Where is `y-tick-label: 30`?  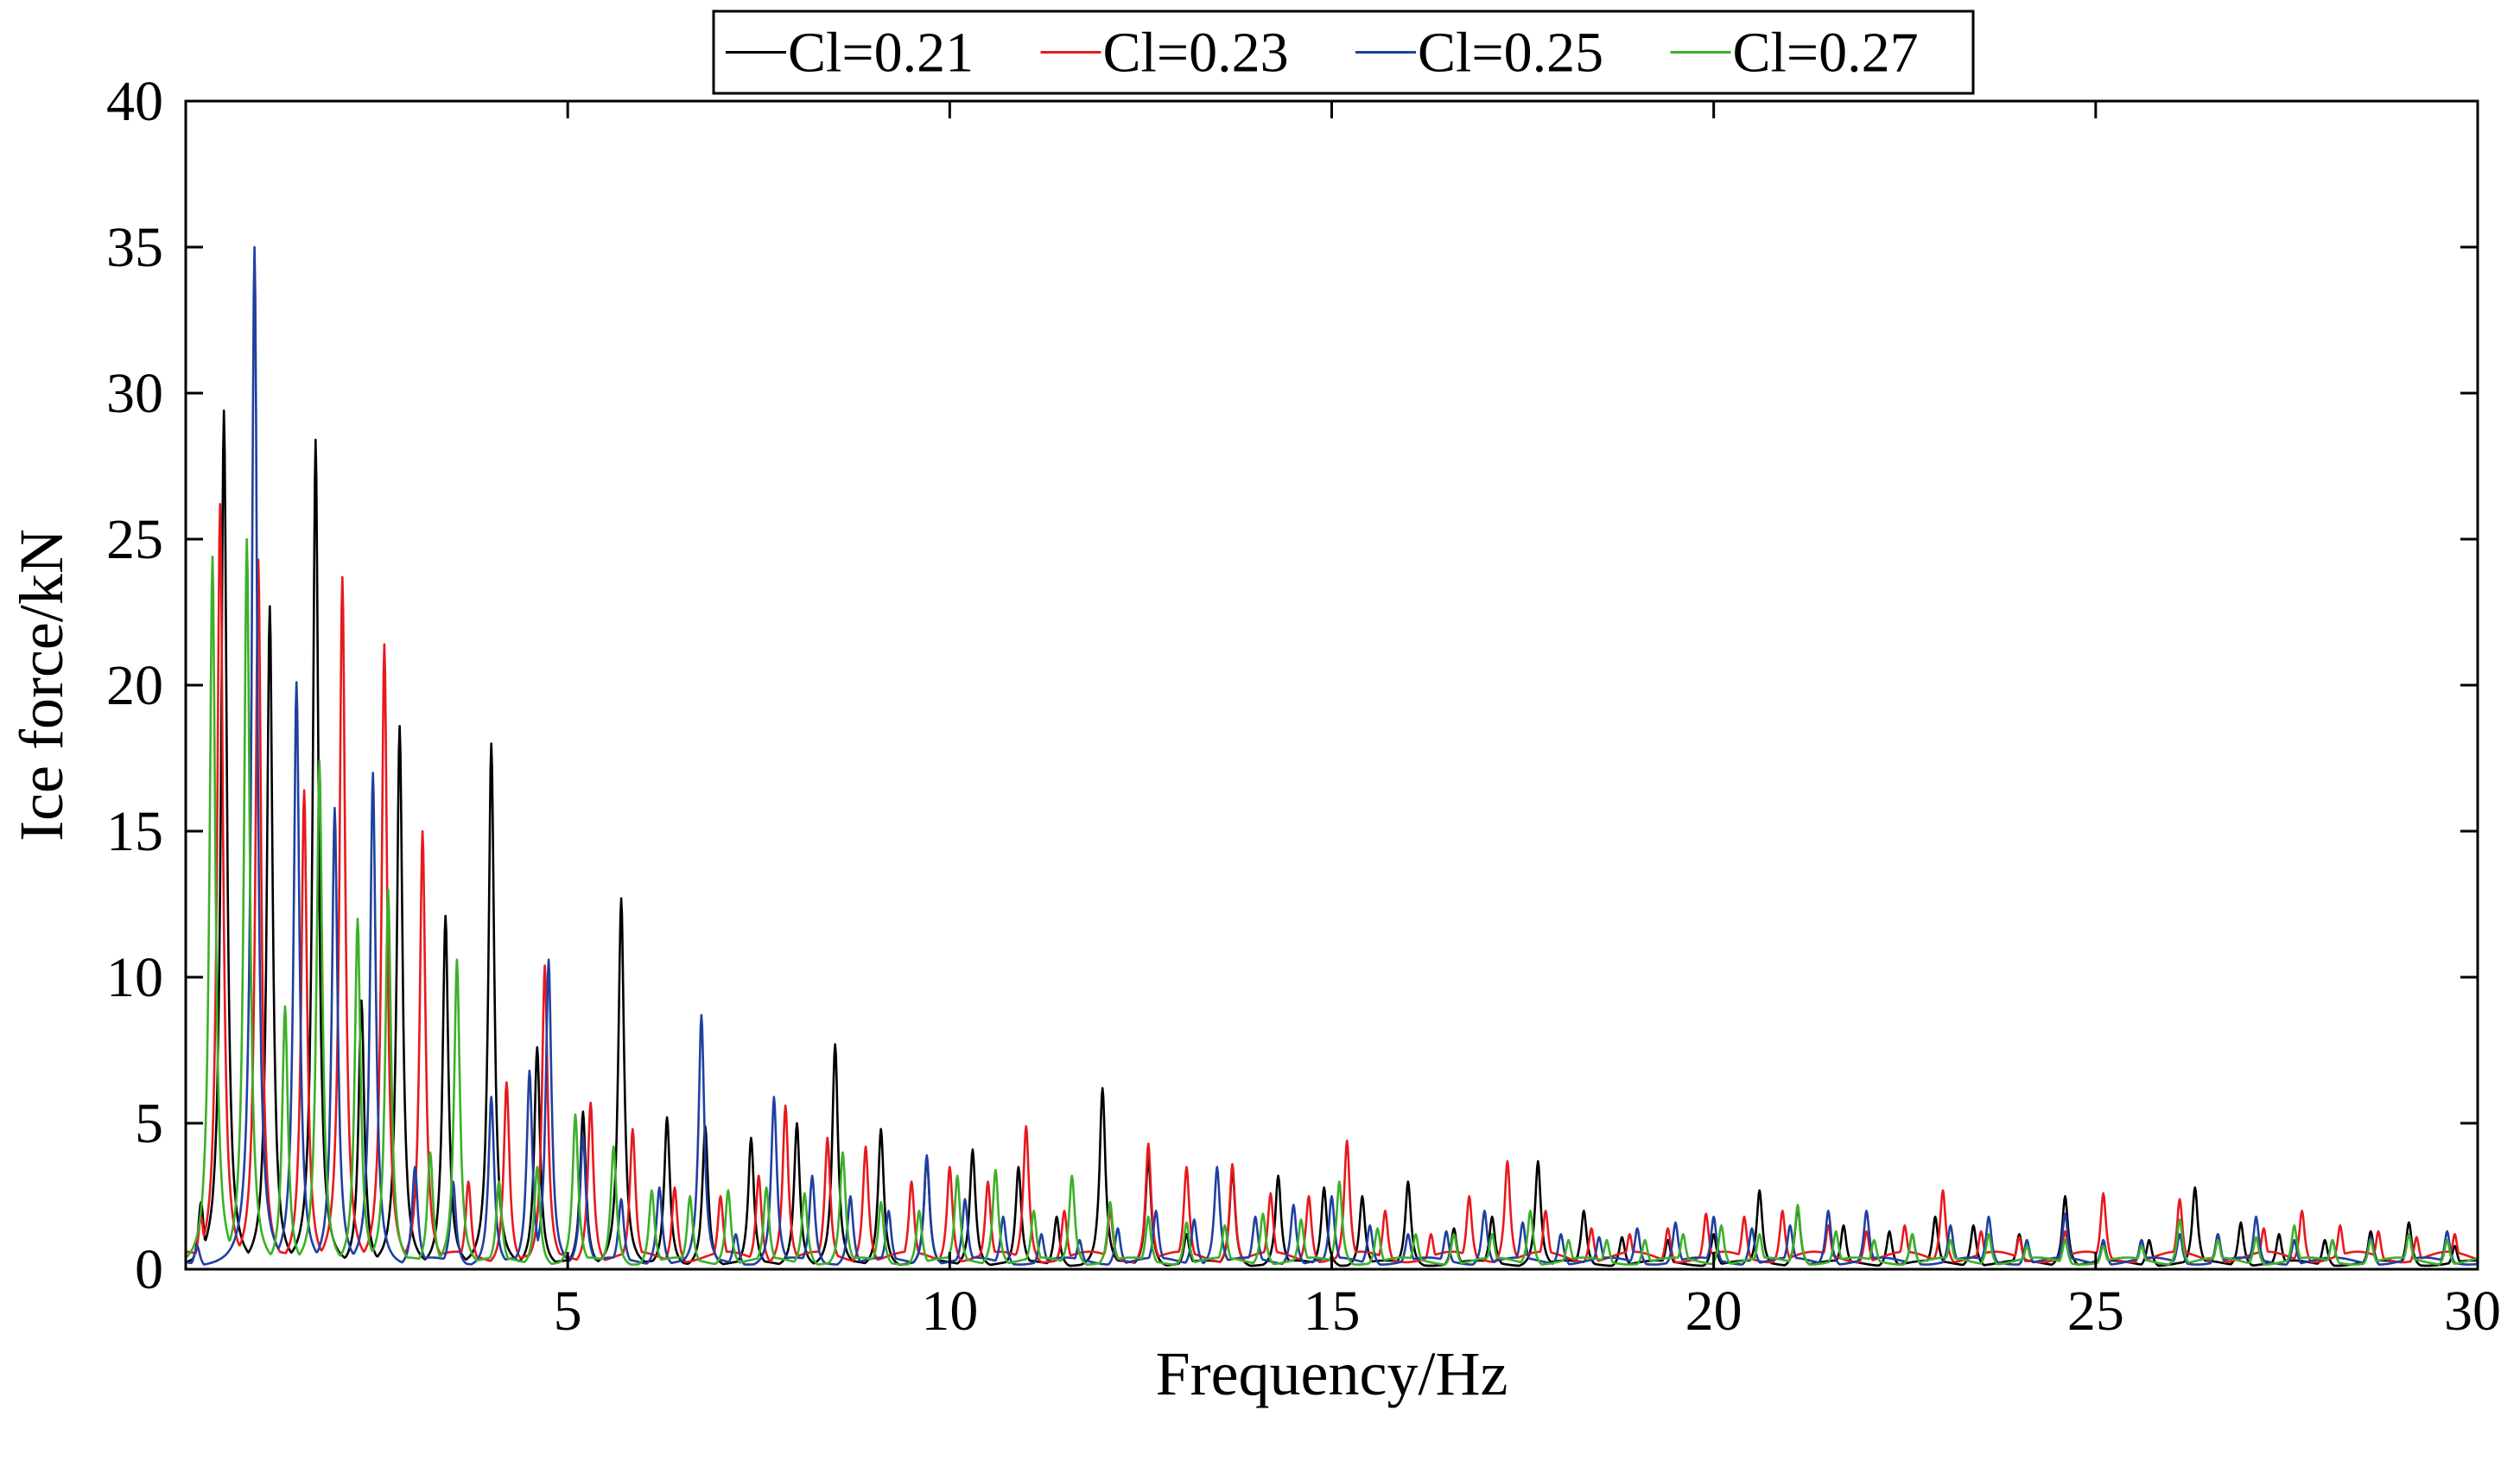
y-tick-label: 30 is located at coordinates (134, 393).